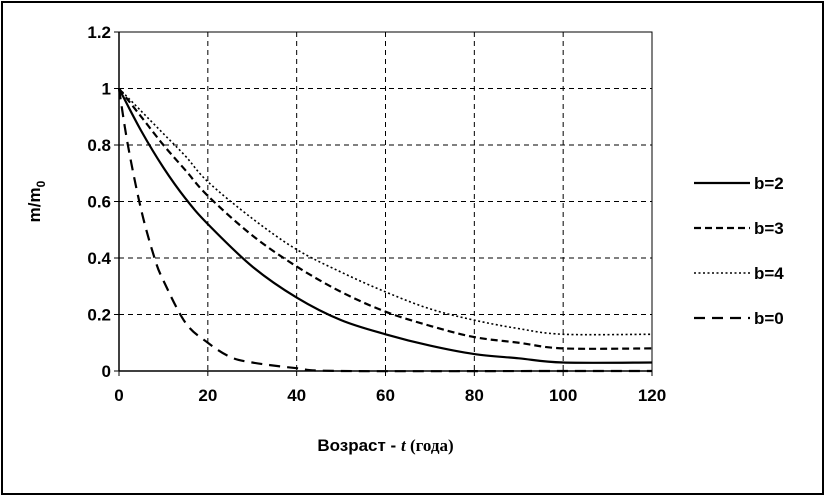 The height and width of the screenshot is (500, 829). Describe the element at coordinates (430, 445) in the screenshot. I see `x-axis-label-suffix: (года)` at that location.